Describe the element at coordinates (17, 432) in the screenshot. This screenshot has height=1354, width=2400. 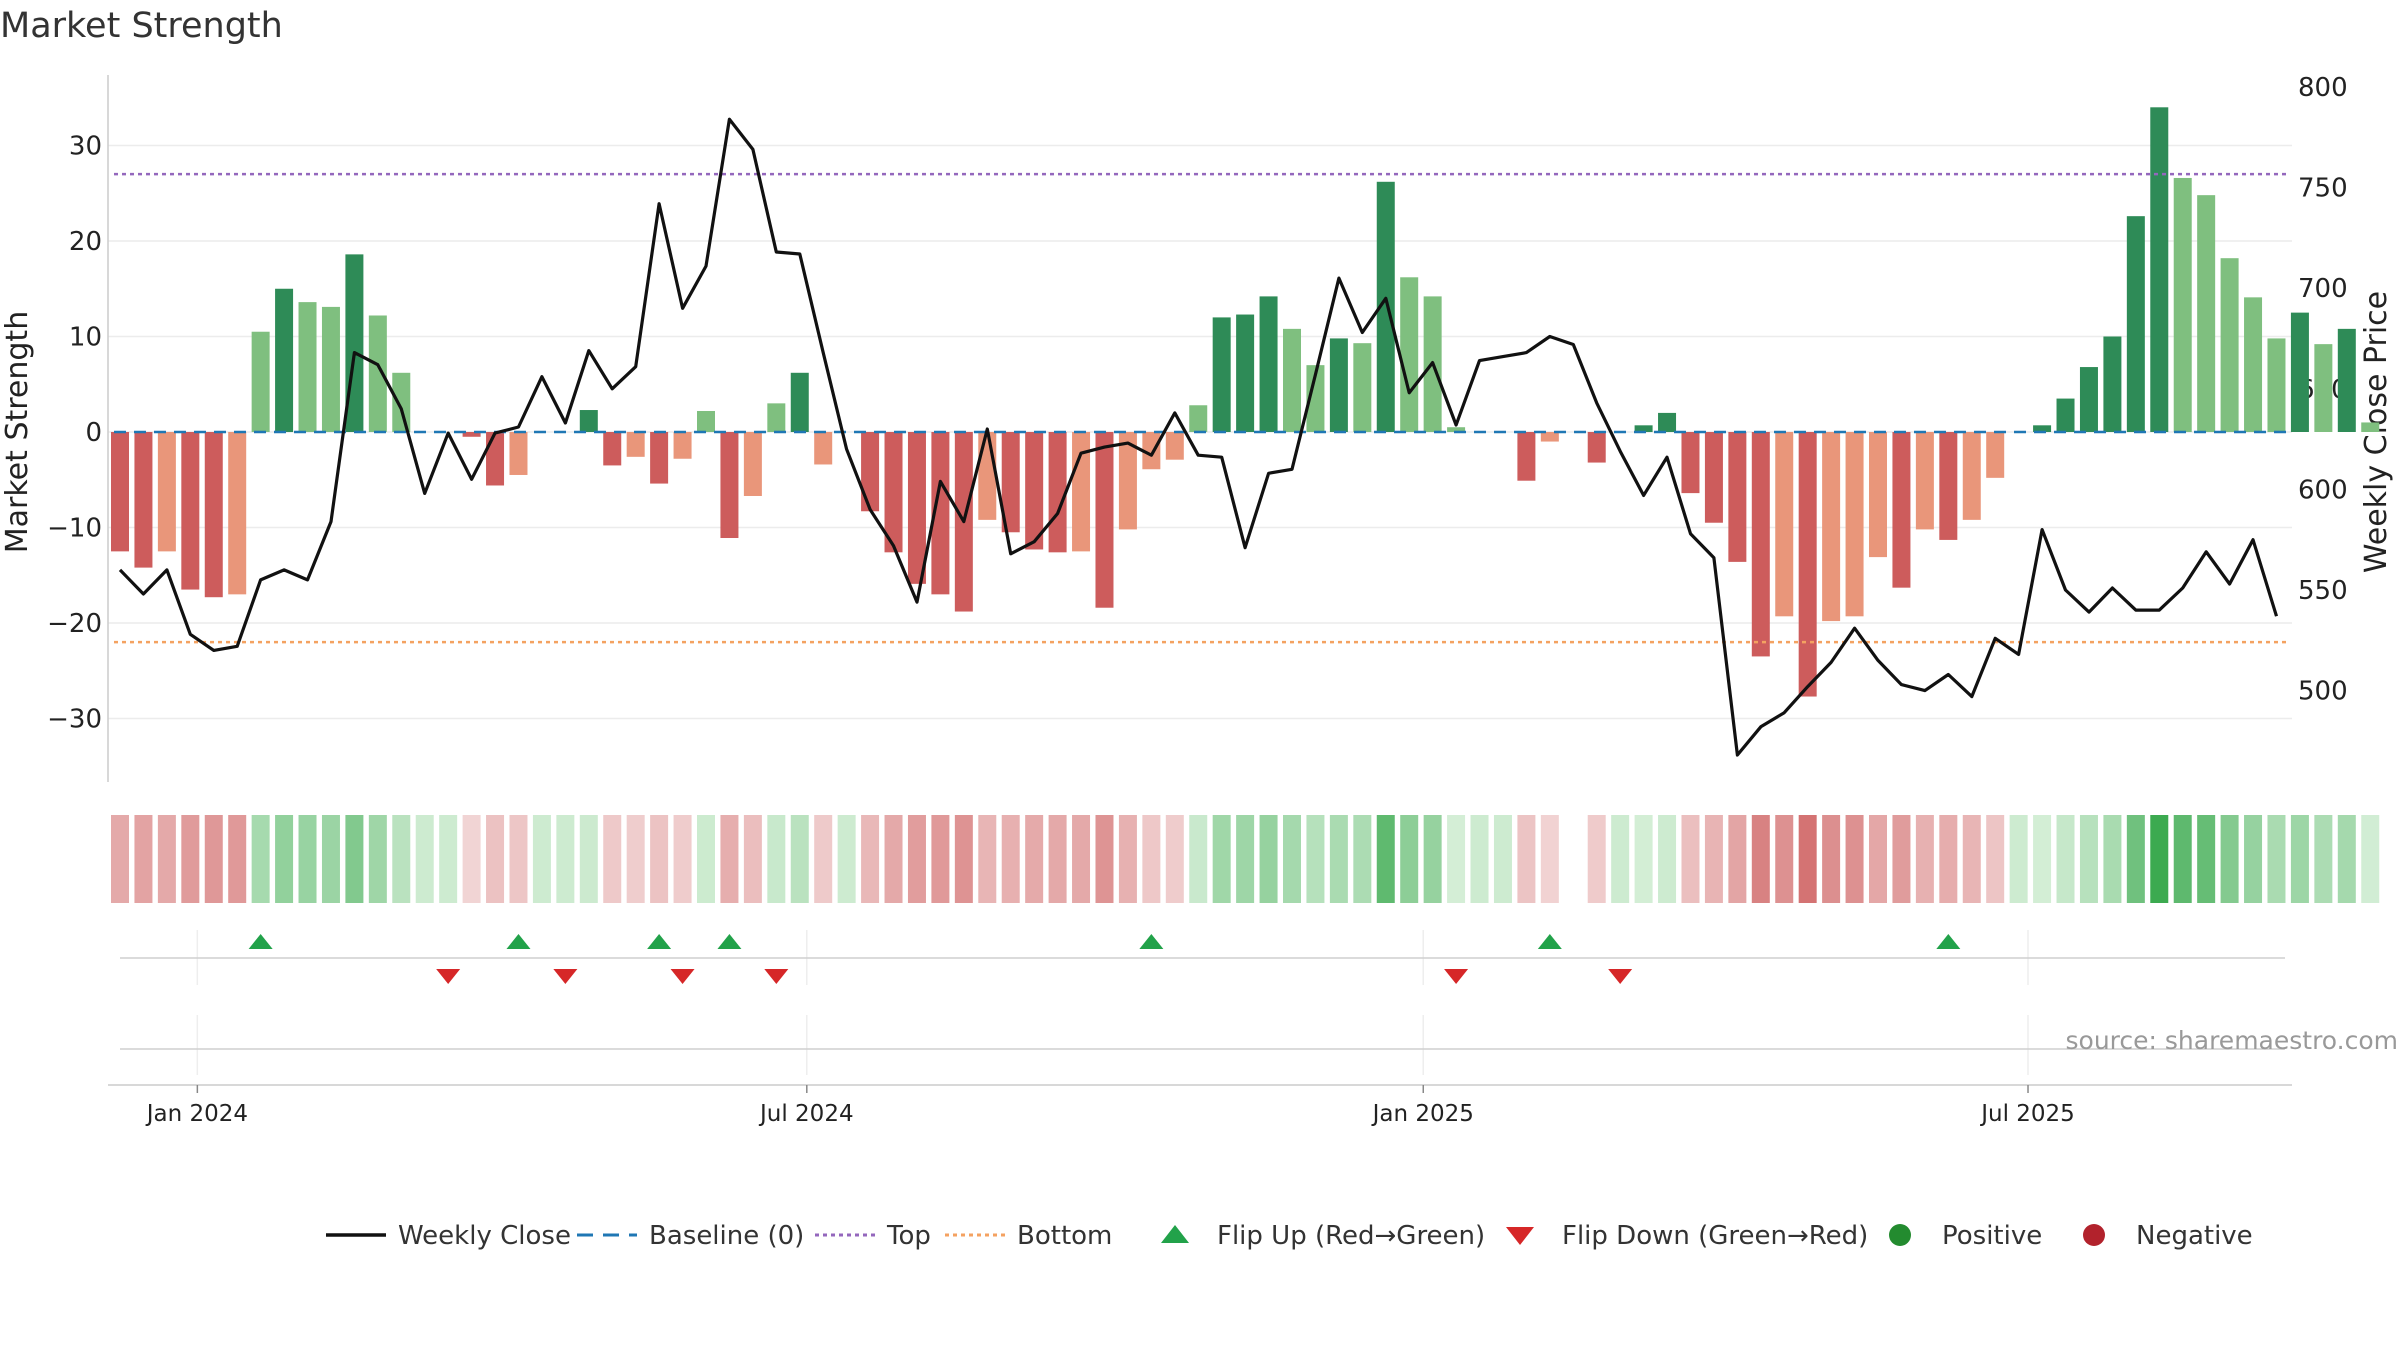
I see `y-left-axis-title: Market Strength` at that location.